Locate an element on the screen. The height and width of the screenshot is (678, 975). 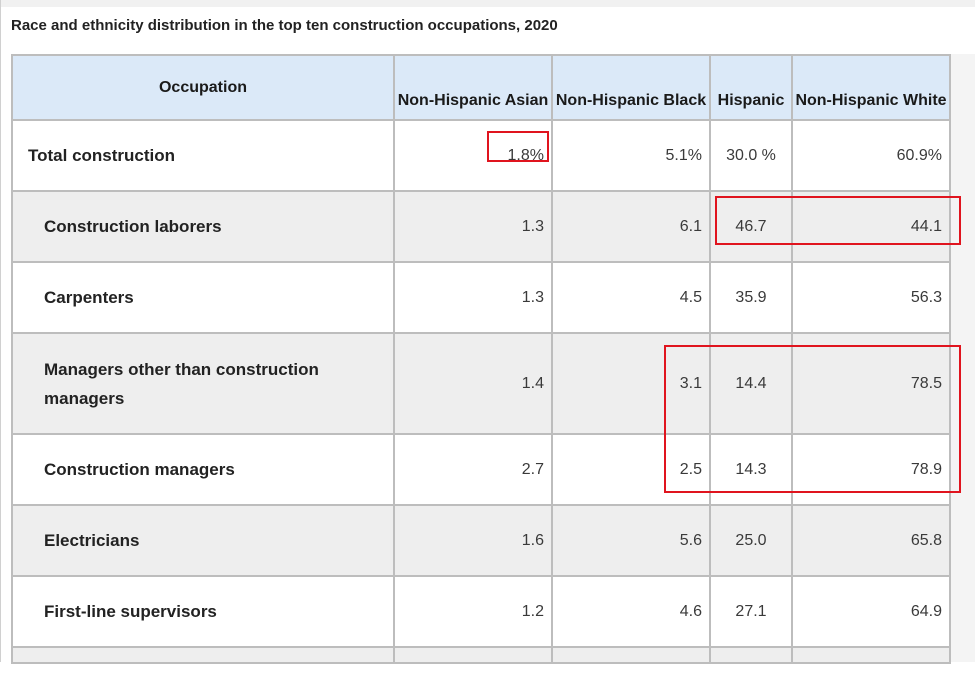
cell-hispanic: 25.0 is located at coordinates (751, 540).